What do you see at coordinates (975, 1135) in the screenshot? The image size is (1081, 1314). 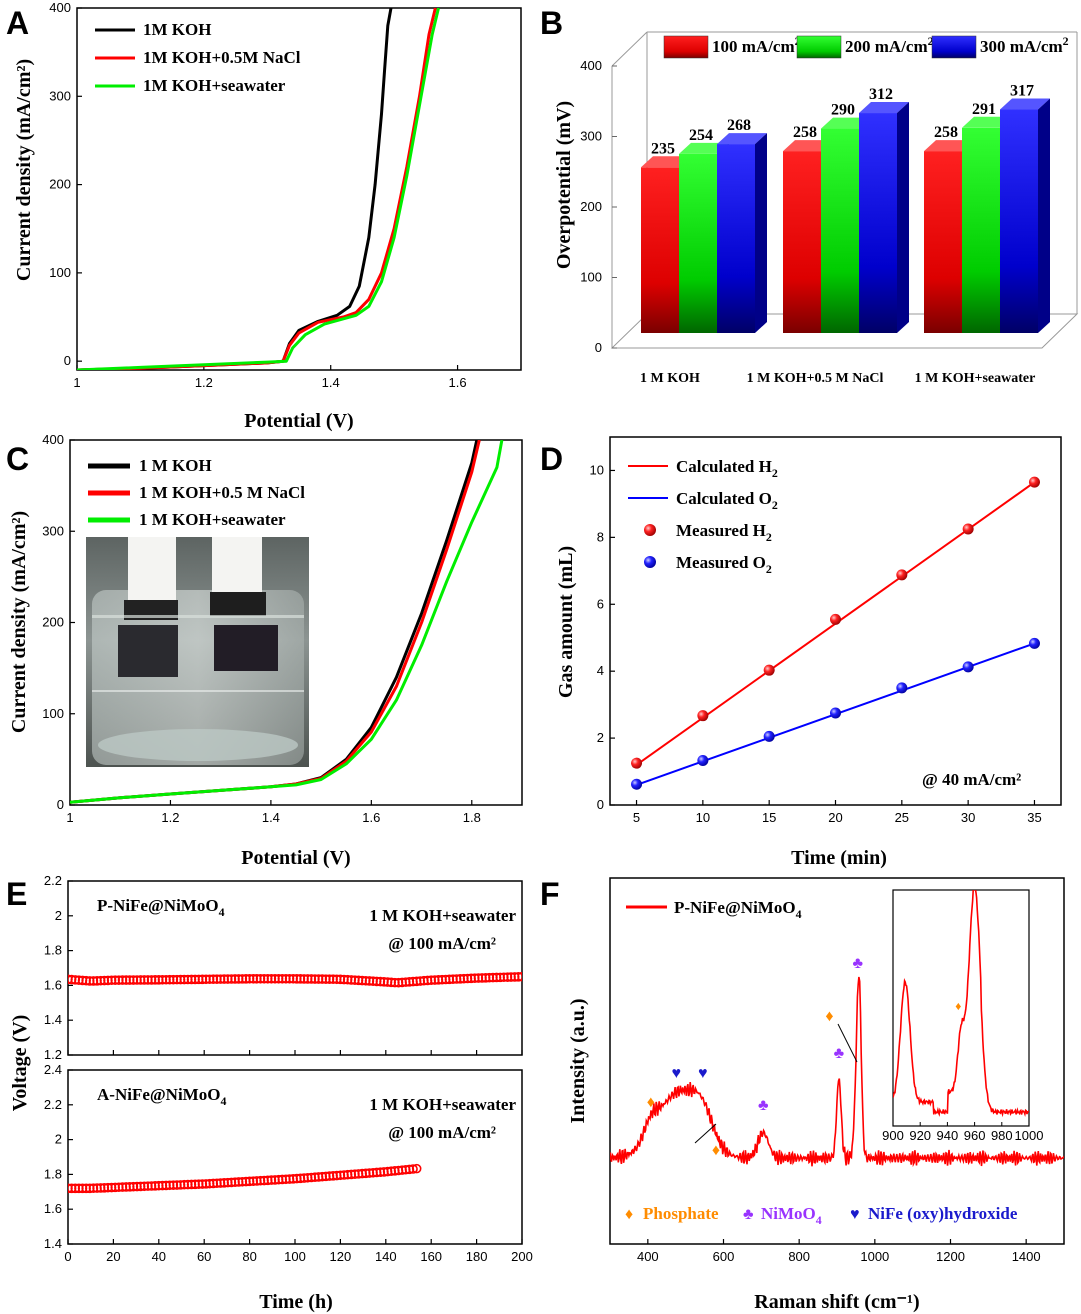 I see `panel-f-inset-xtick-label: 960` at bounding box center [975, 1135].